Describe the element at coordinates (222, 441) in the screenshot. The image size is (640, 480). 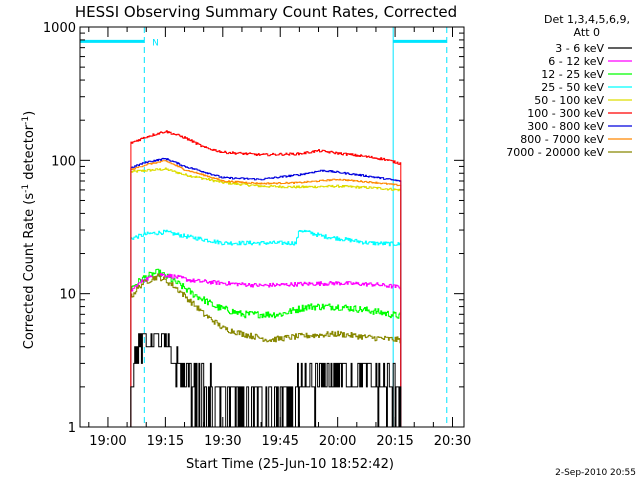
I see `x-tick-label: 19:30` at that location.